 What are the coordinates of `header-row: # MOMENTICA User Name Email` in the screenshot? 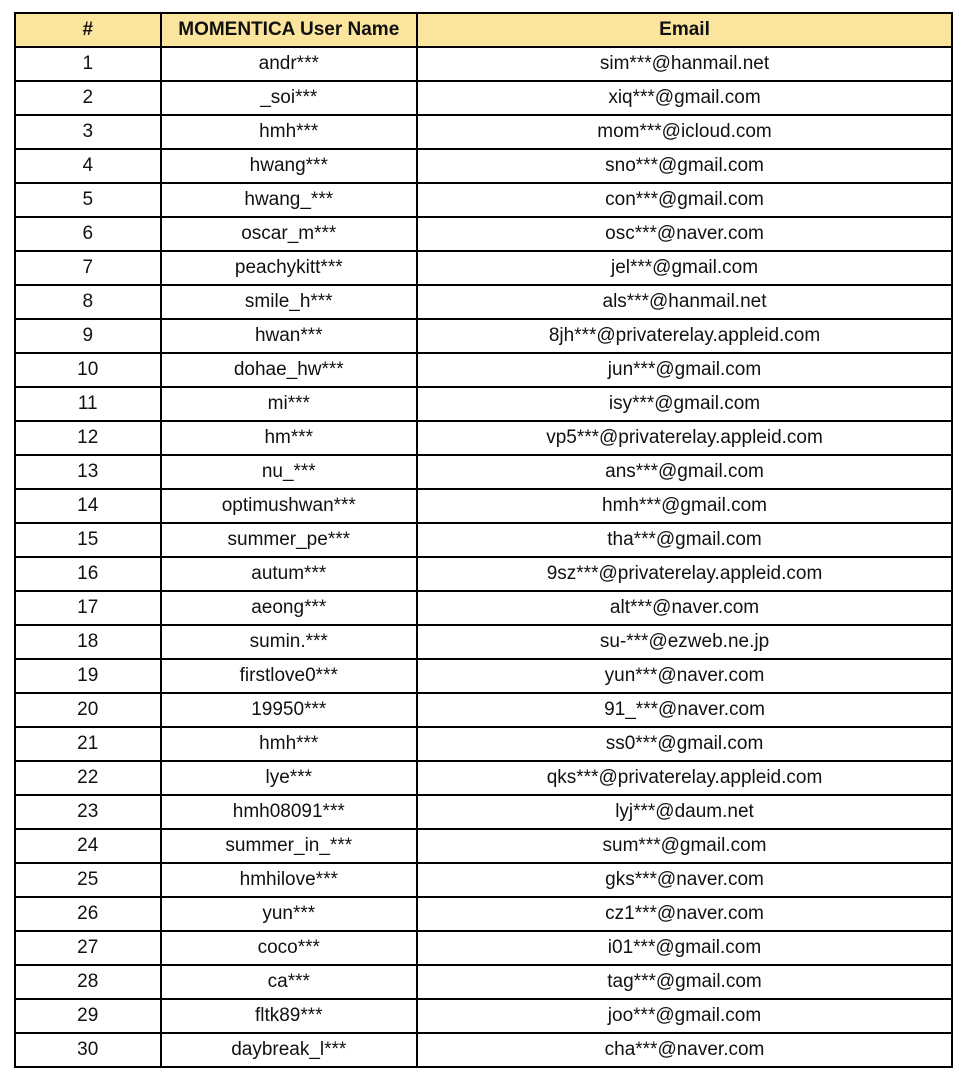 It's located at (483, 30).